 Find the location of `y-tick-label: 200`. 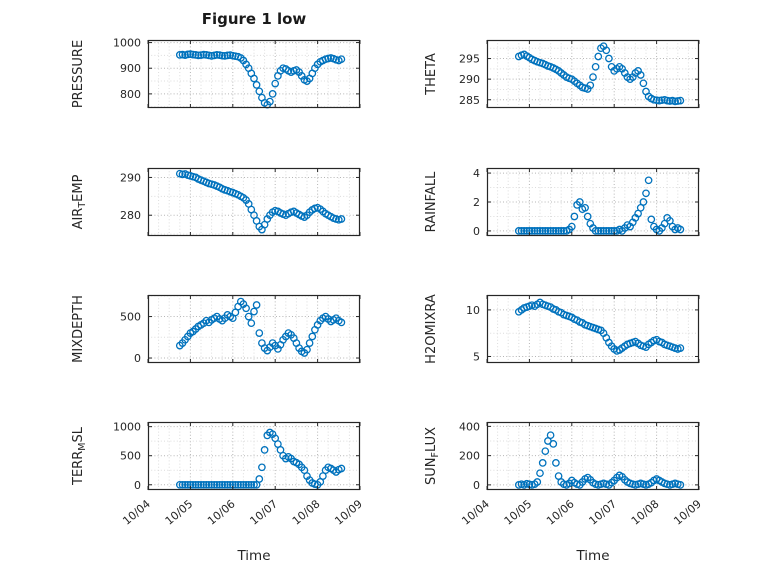

y-tick-label: 200 is located at coordinates (469, 456).